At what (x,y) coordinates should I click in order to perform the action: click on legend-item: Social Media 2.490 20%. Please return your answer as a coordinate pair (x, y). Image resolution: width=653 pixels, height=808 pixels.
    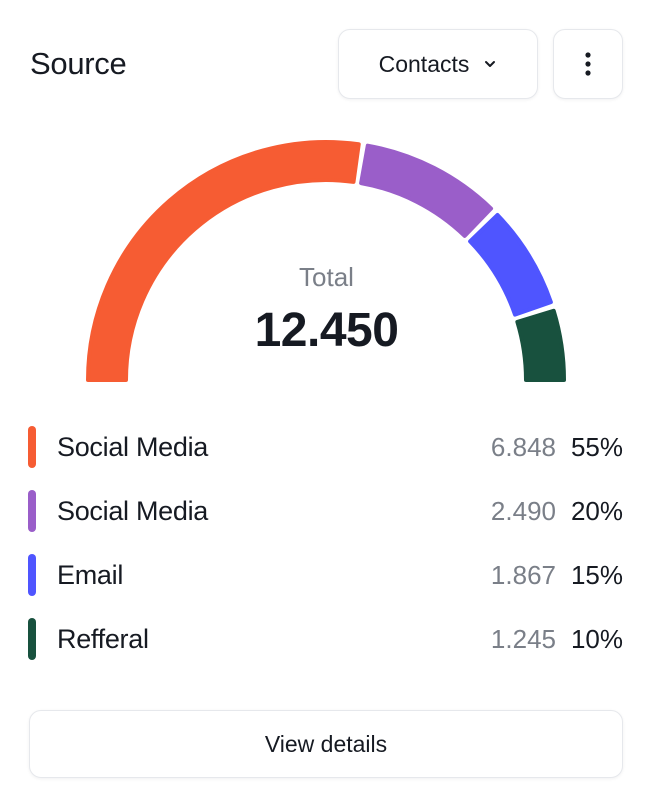
    Looking at the image, I should click on (326, 511).